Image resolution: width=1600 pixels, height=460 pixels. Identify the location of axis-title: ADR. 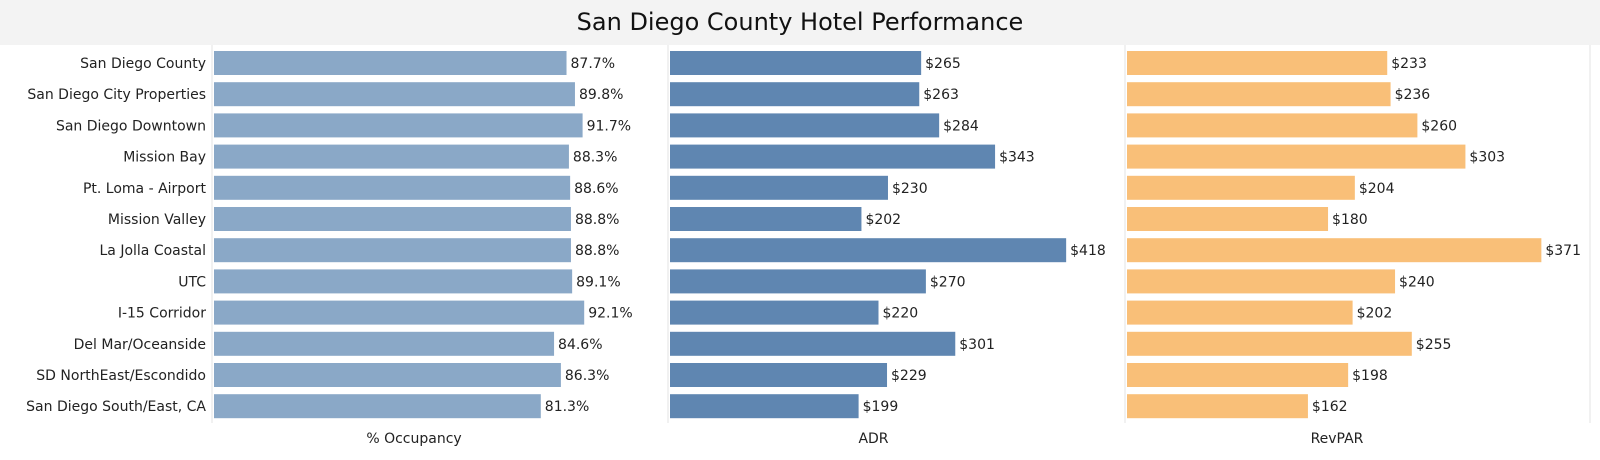
(873, 439).